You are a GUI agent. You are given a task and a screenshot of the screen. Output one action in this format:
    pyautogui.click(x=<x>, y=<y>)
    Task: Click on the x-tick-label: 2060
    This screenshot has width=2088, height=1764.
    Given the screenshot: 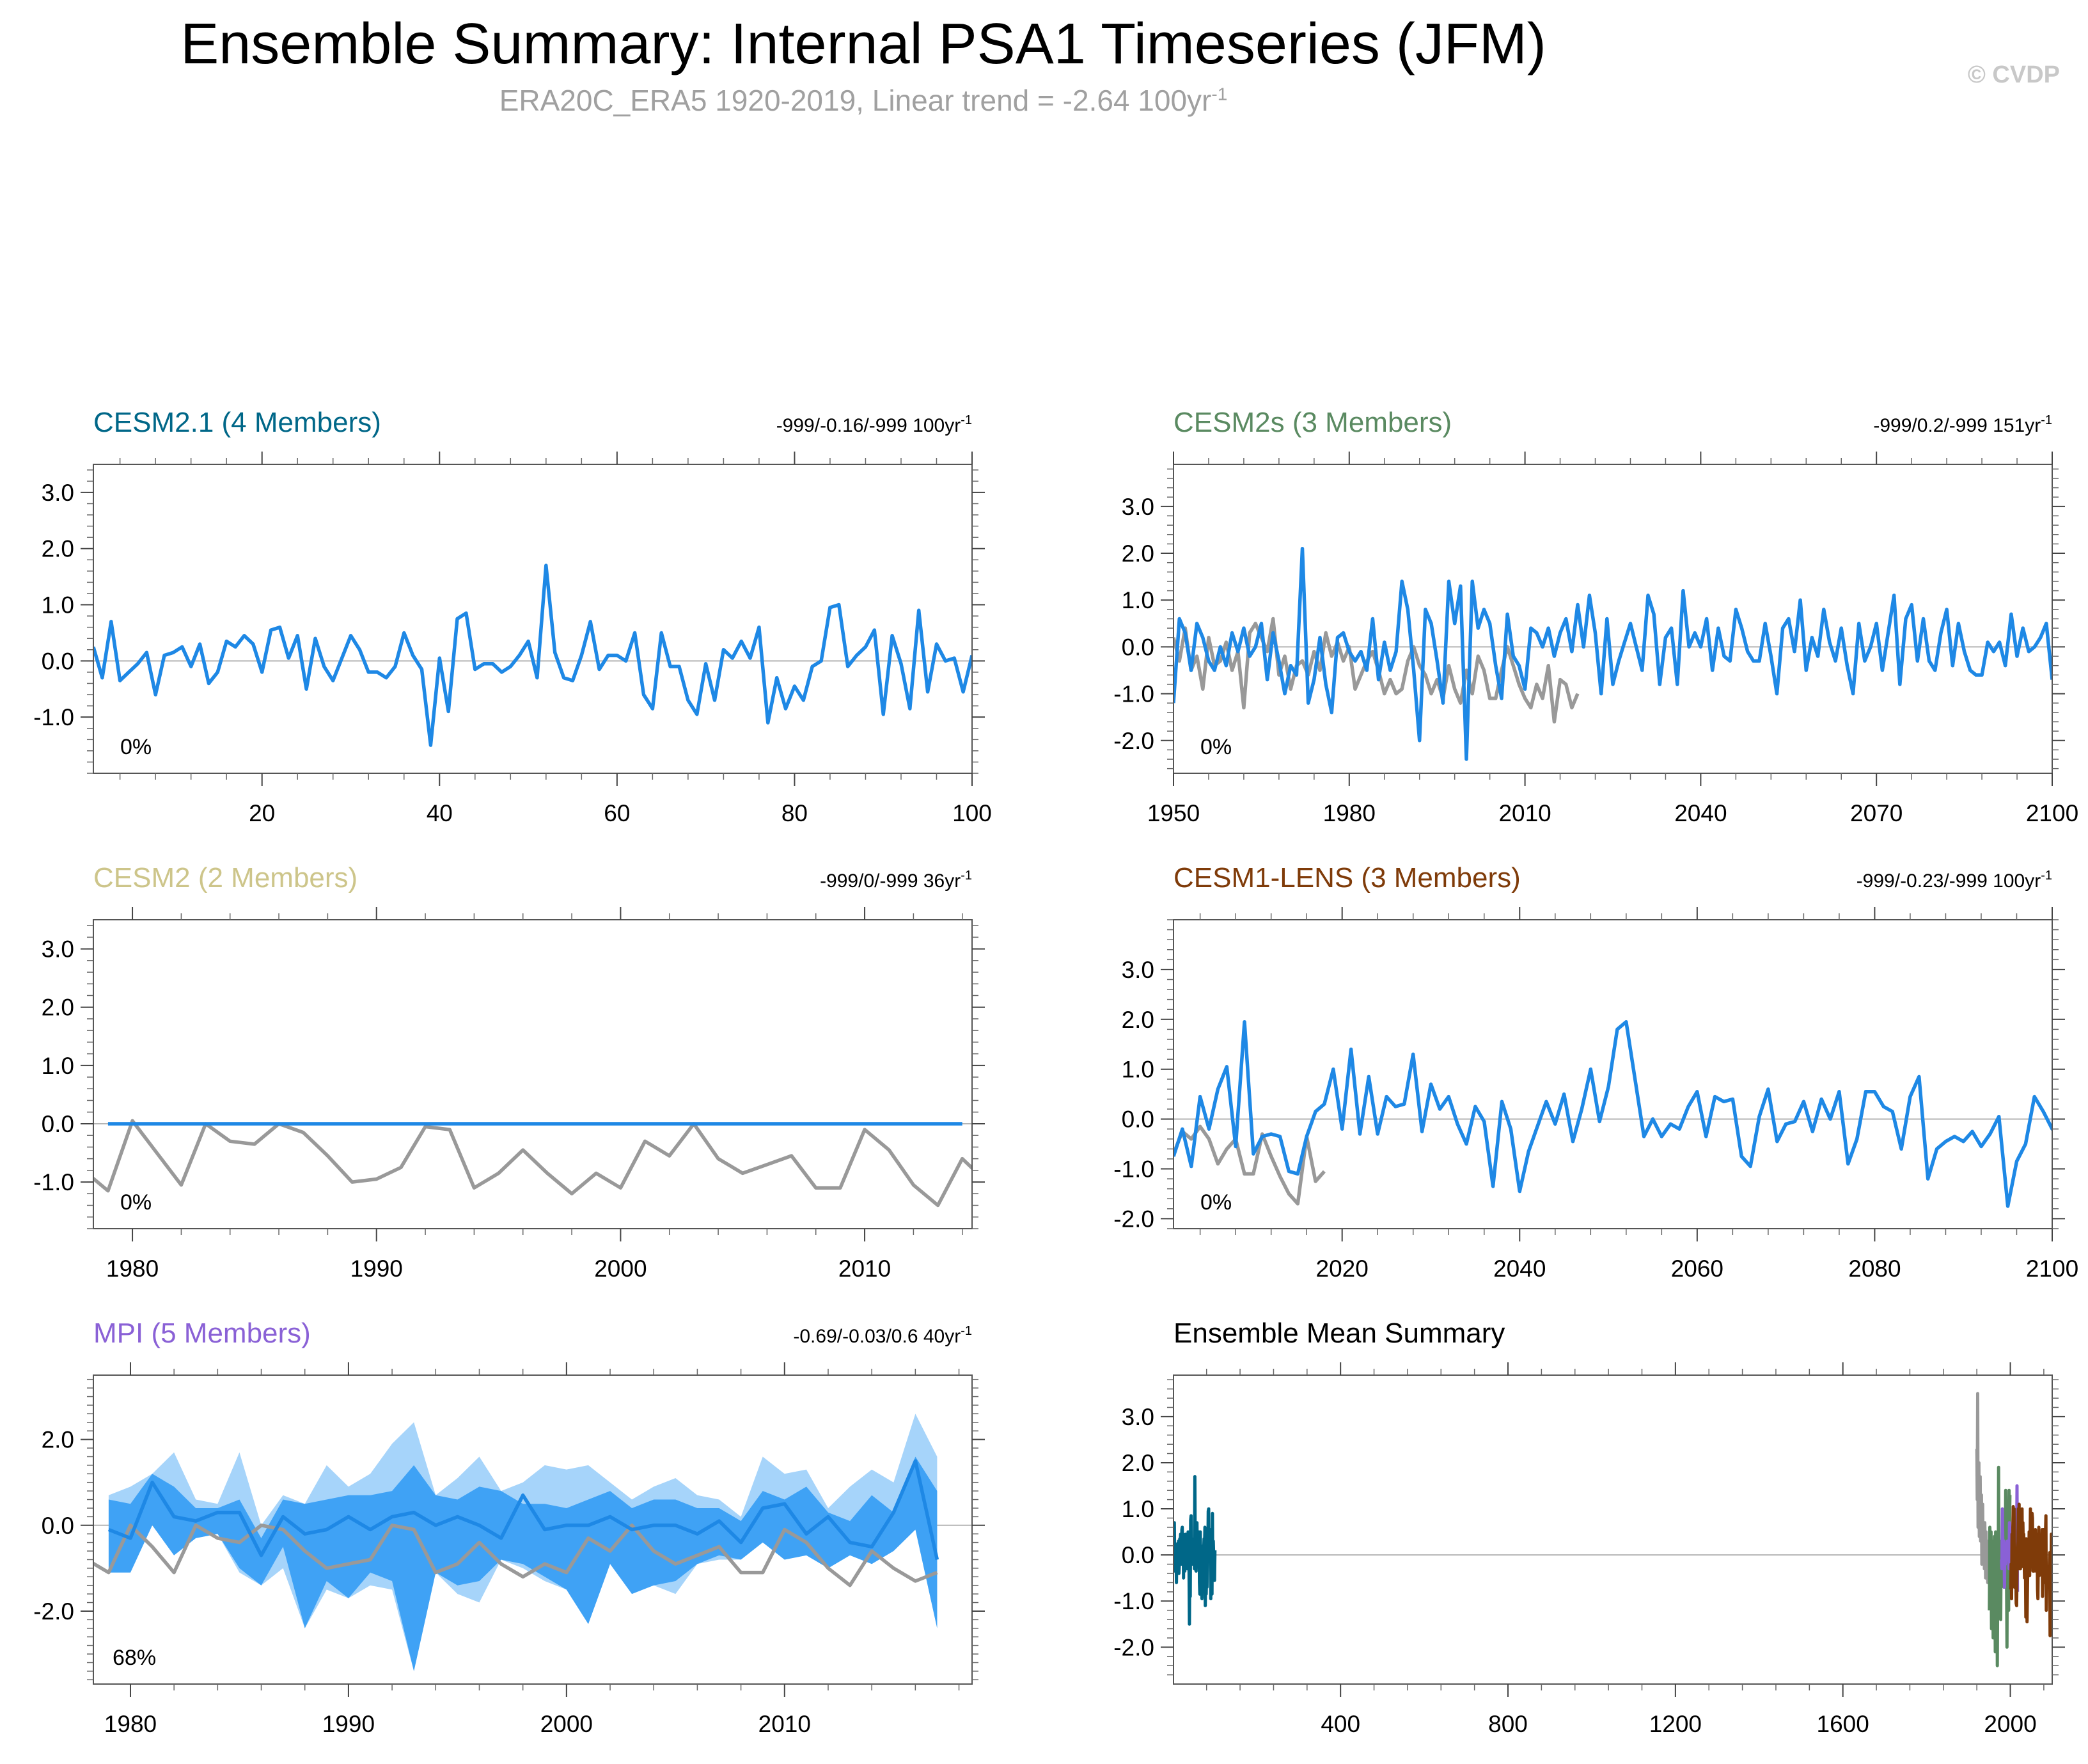 What is the action you would take?
    pyautogui.click(x=1697, y=1269)
    